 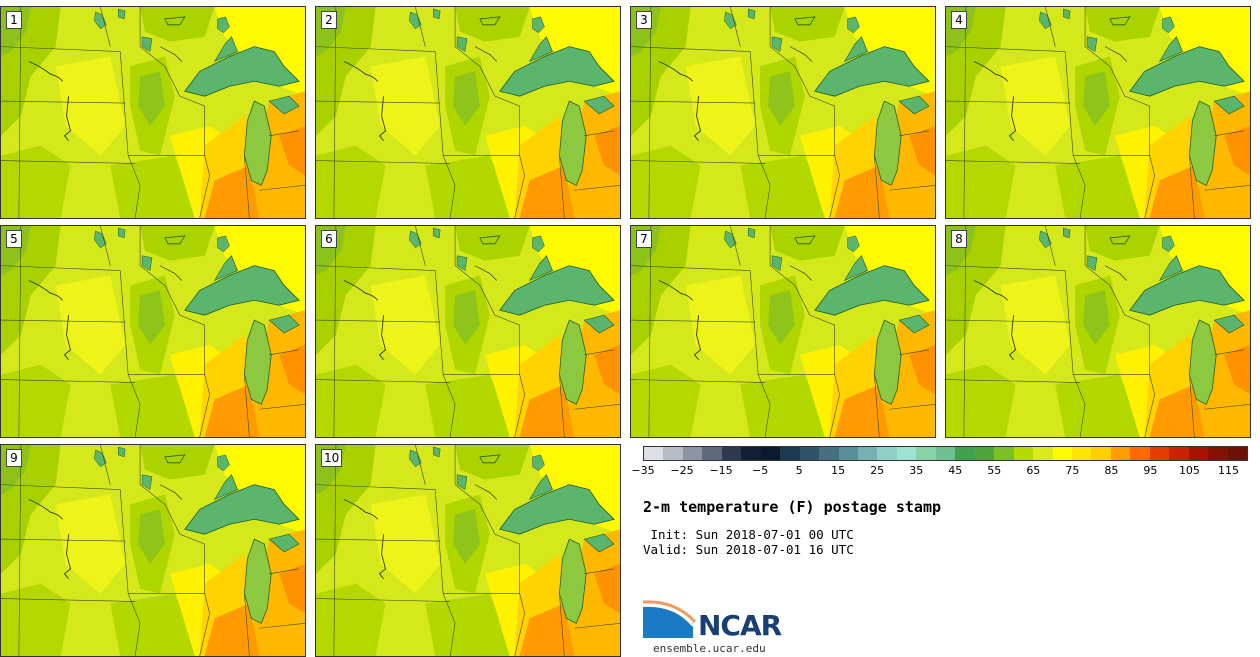 I want to click on member-number-label: 9, so click(x=14, y=458).